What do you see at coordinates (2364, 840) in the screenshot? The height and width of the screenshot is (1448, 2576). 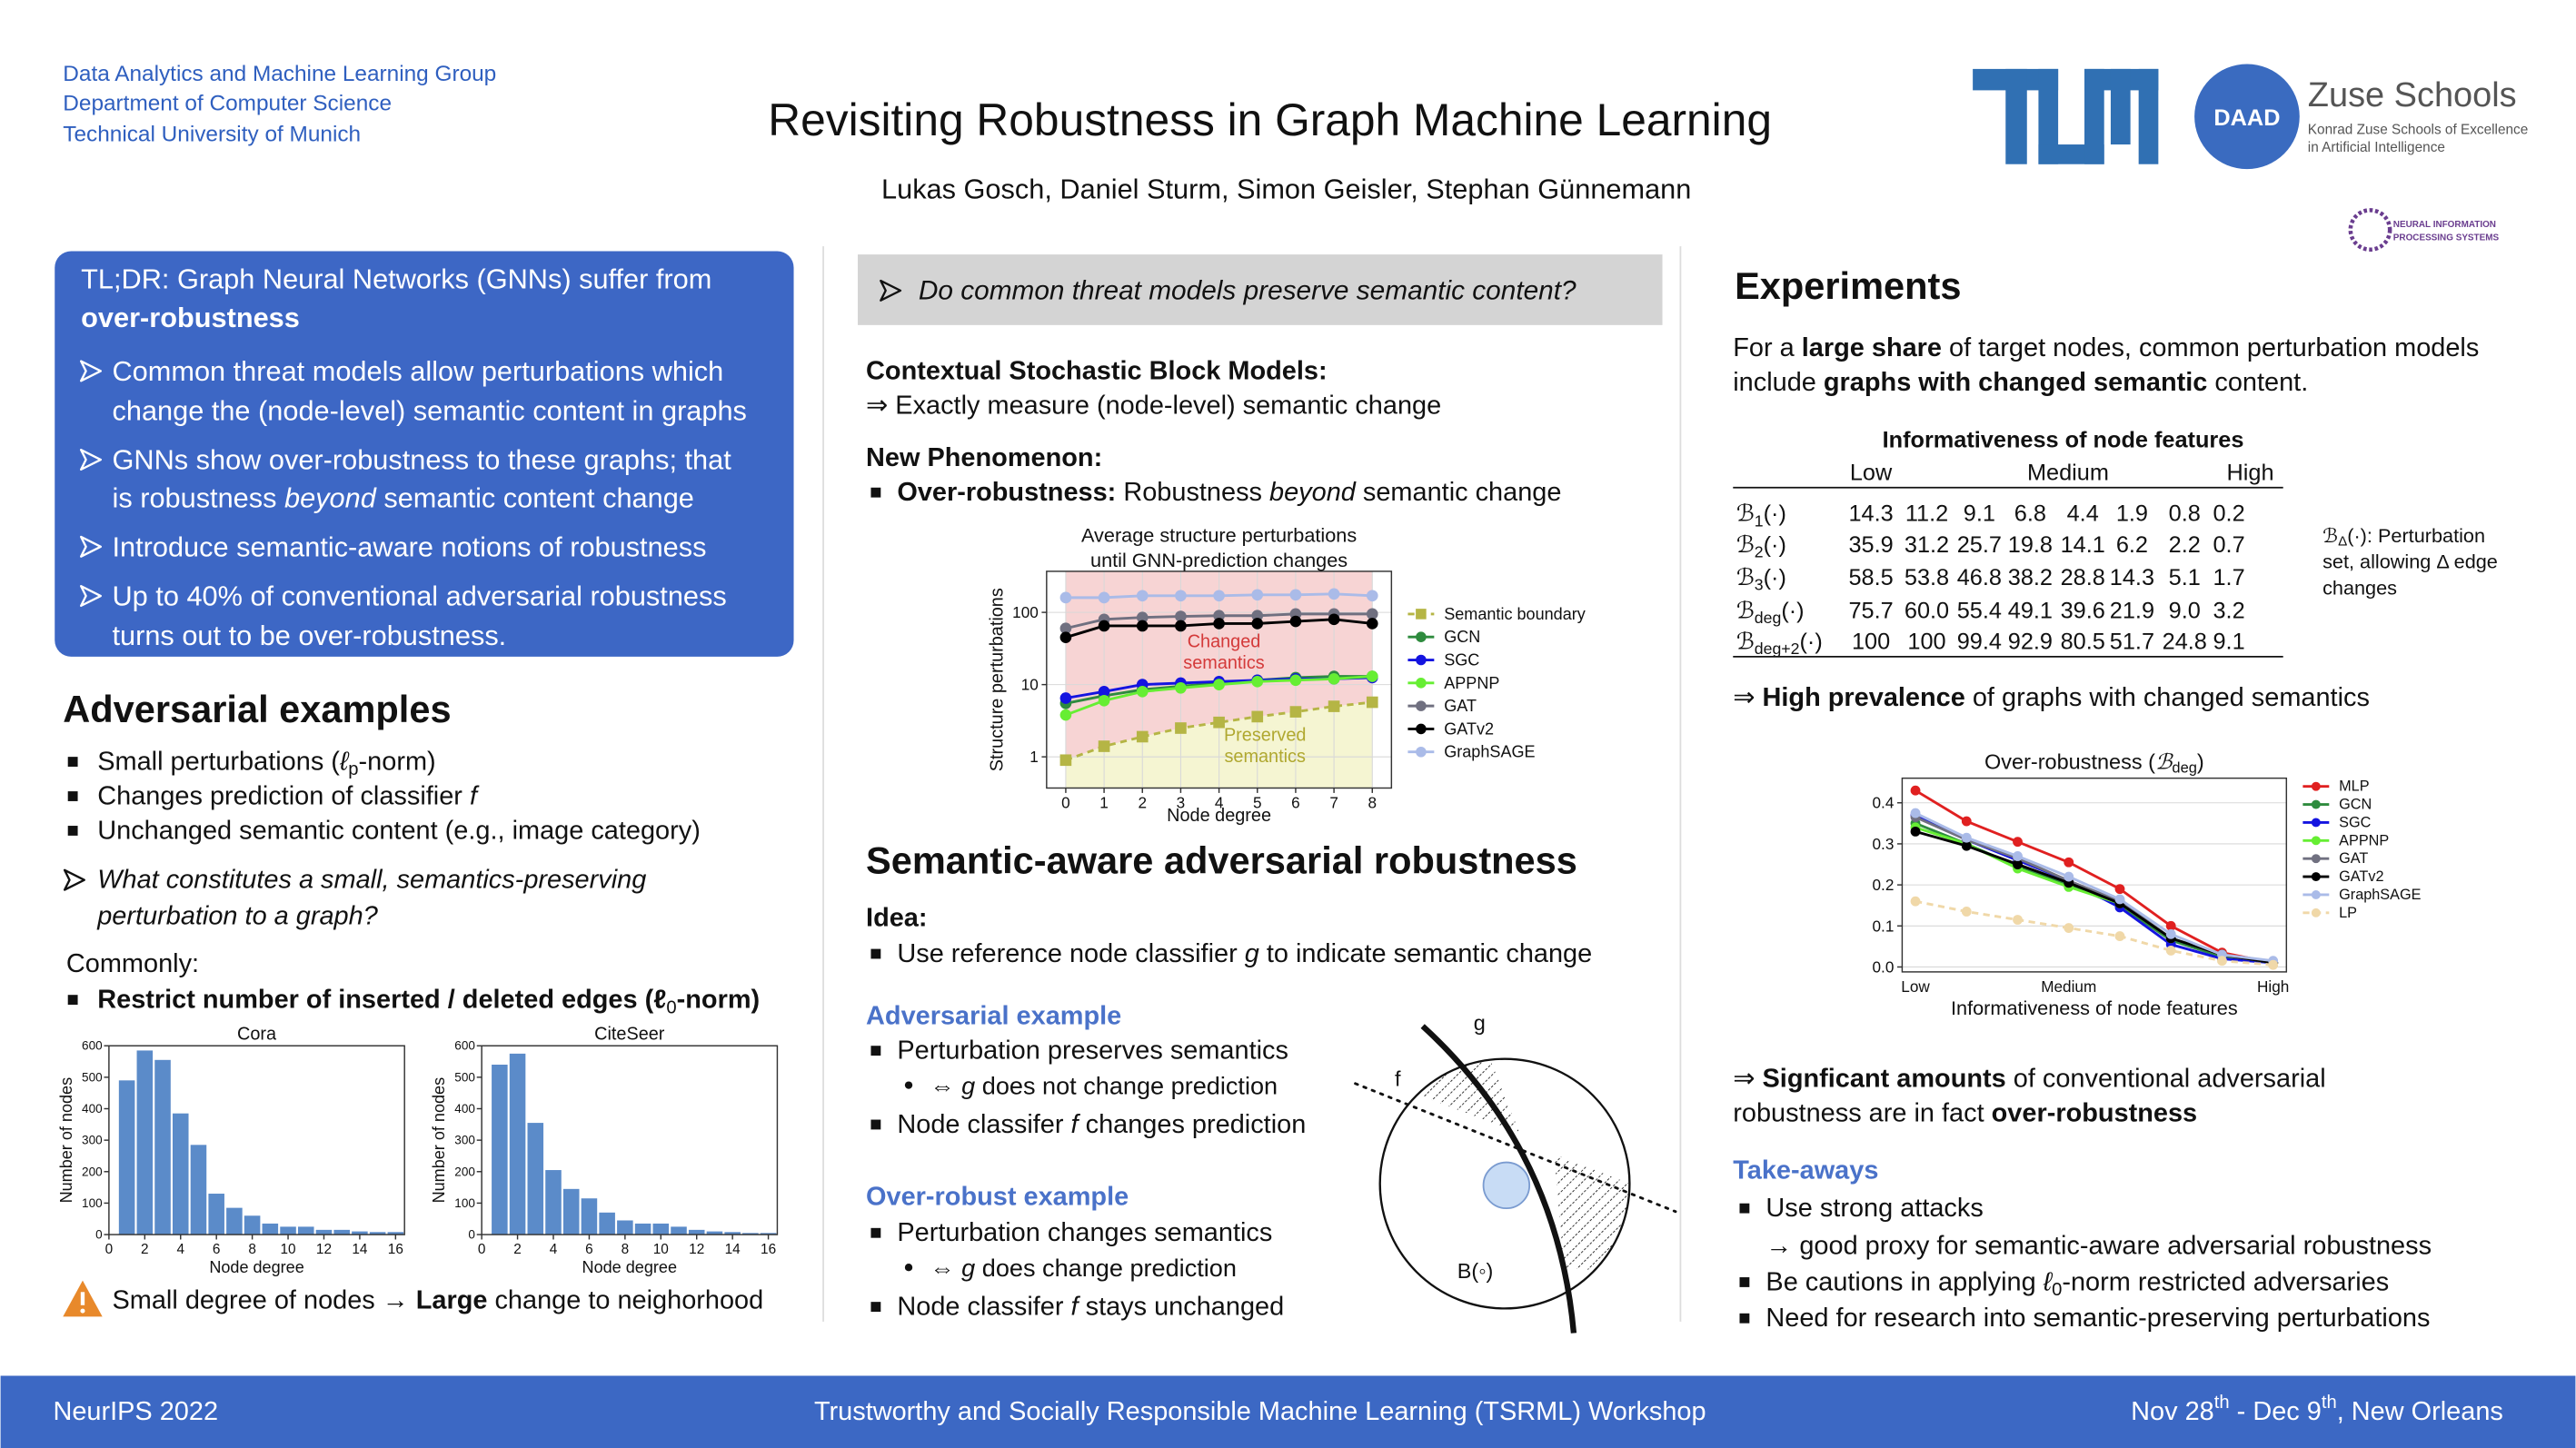 I see `legend-label: APPNP` at bounding box center [2364, 840].